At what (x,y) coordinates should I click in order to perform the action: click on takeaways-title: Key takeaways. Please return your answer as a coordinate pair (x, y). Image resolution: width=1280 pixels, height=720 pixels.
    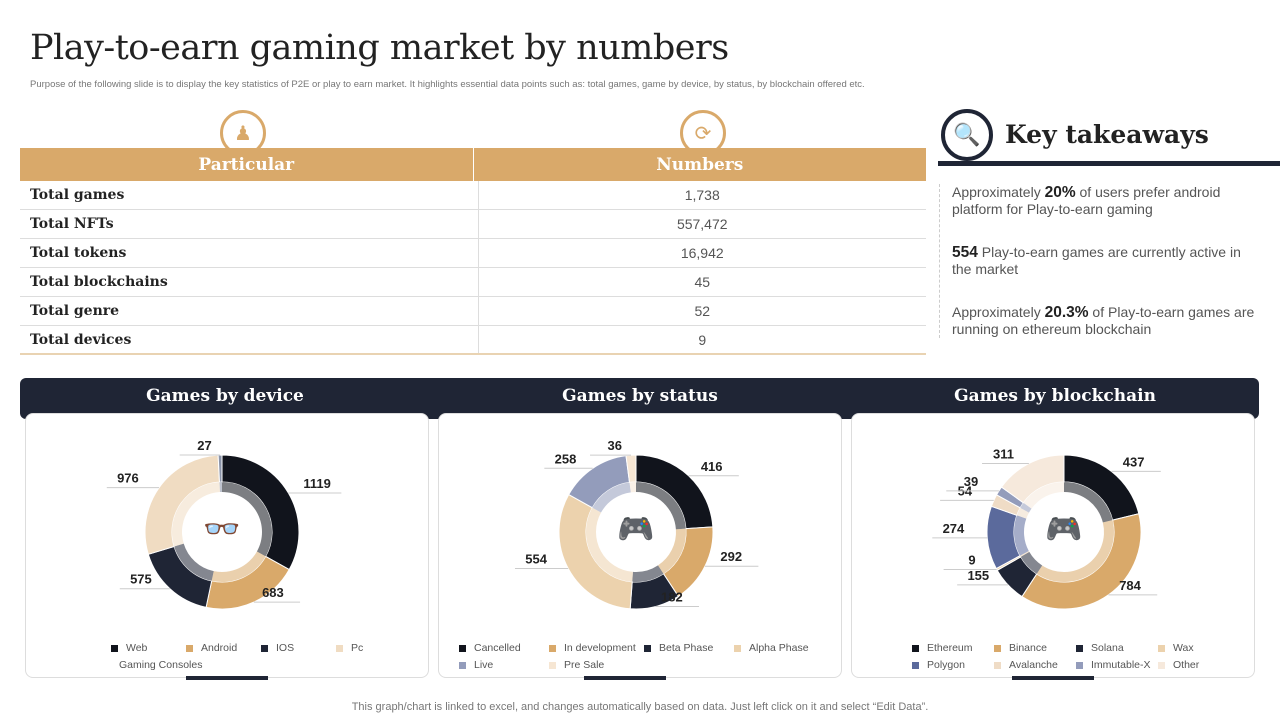
    Looking at the image, I should click on (1107, 134).